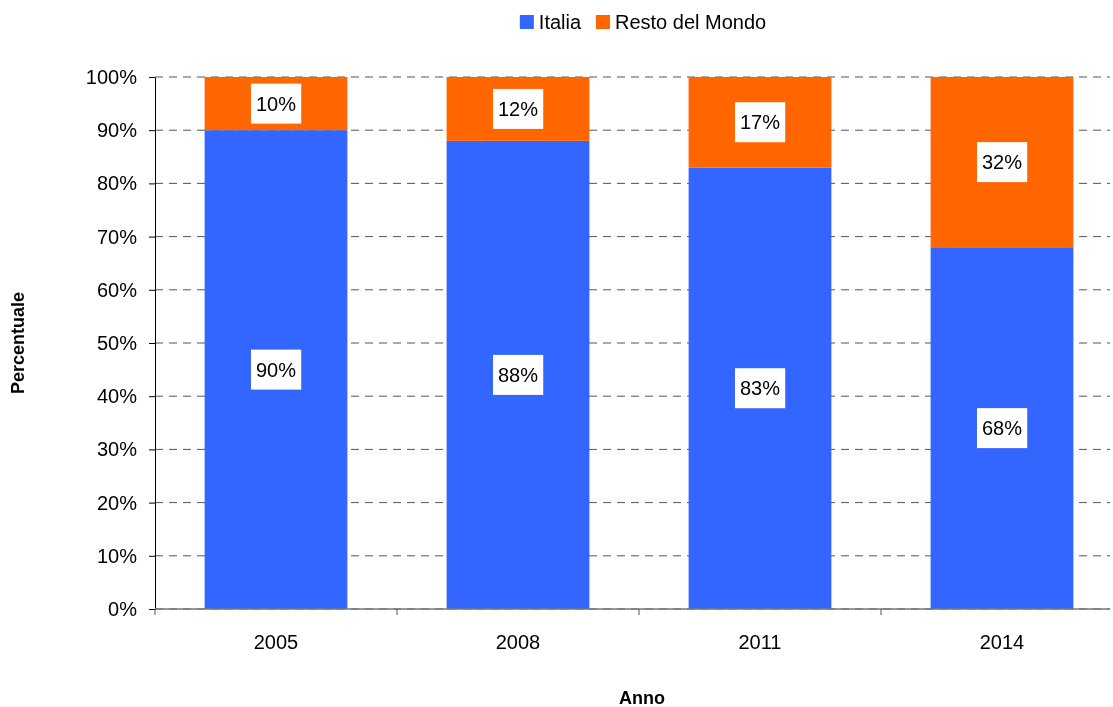 The image size is (1113, 707). Describe the element at coordinates (760, 122) in the screenshot. I see `data-label: 17%` at that location.